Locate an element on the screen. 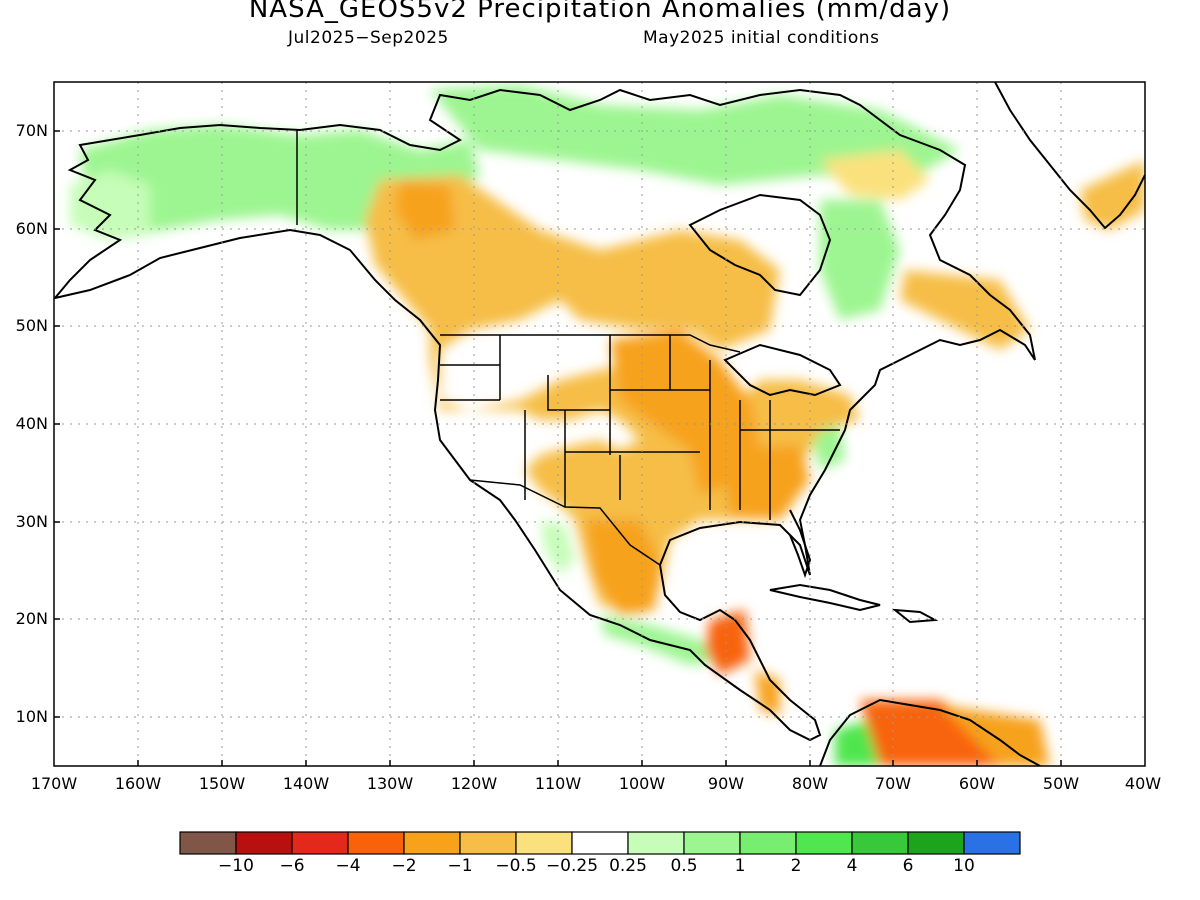 Image resolution: width=1200 pixels, height=900 pixels. greenland-dry-anomaly is located at coordinates (1112, 195).